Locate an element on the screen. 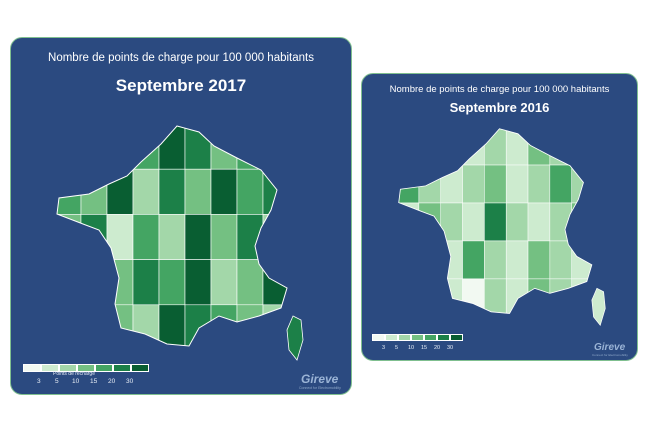 Image resolution: width=657 pixels, height=438 pixels. color-scale-legend: Points de recharge 3 5 10 15 20 30 is located at coordinates (86, 376).